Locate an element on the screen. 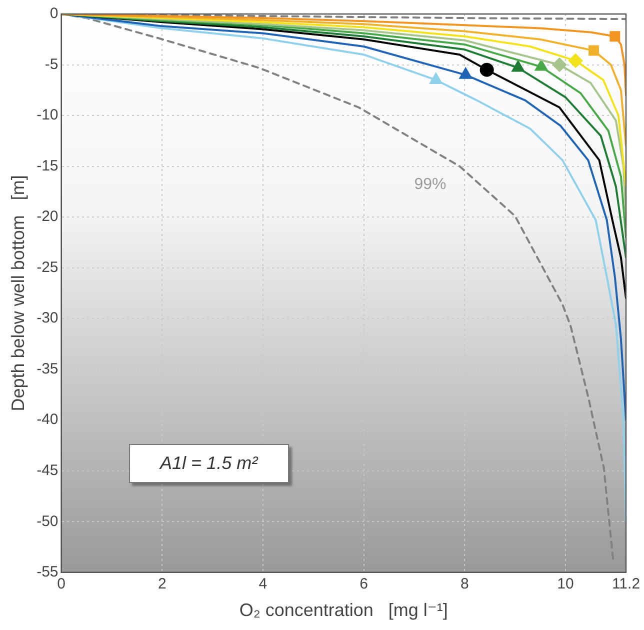  y-tick-label: -35 is located at coordinates (47, 369).